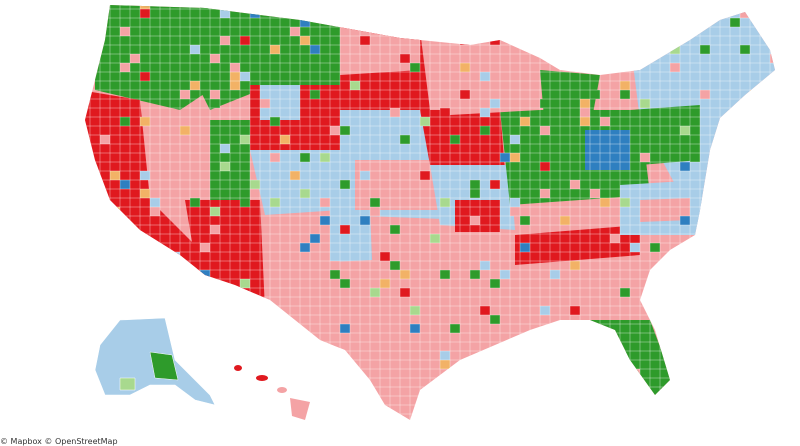 The image size is (800, 446). I want to click on hawaii-big-island, so click(300, 409).